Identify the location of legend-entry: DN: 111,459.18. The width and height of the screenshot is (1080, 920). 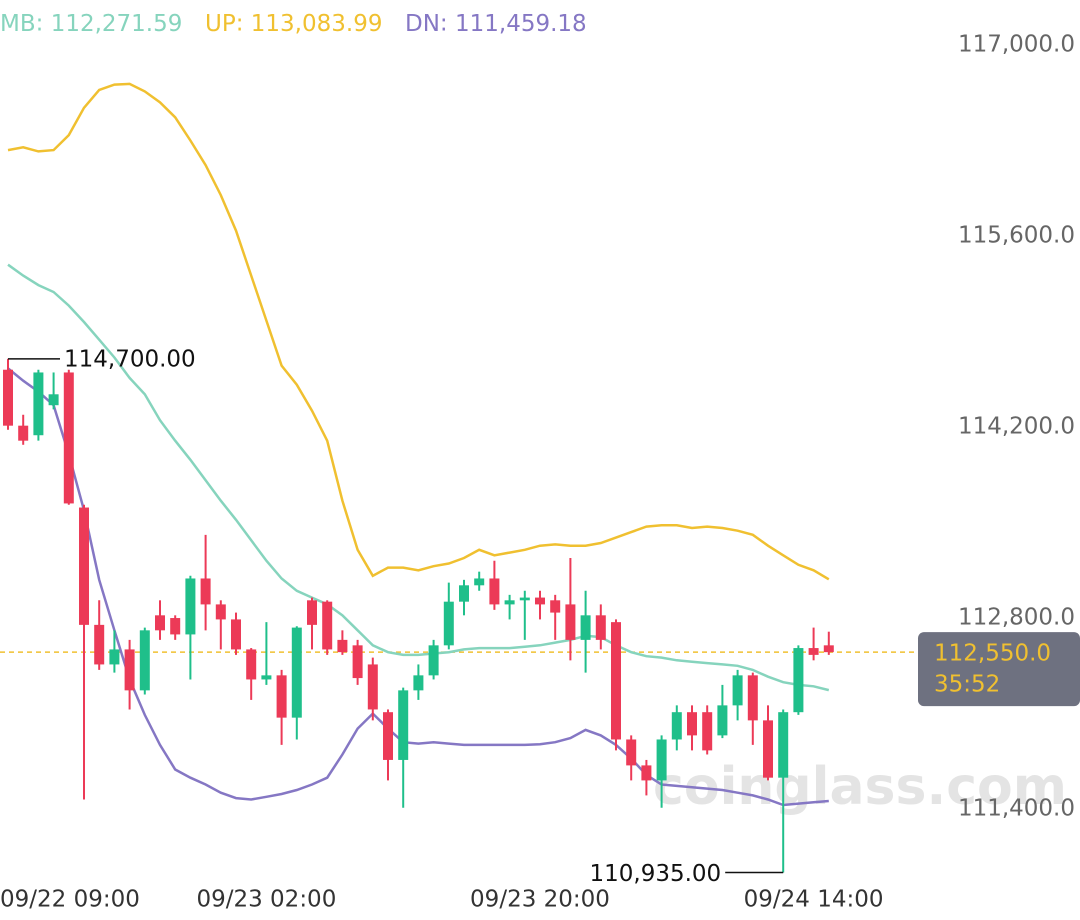
(496, 24).